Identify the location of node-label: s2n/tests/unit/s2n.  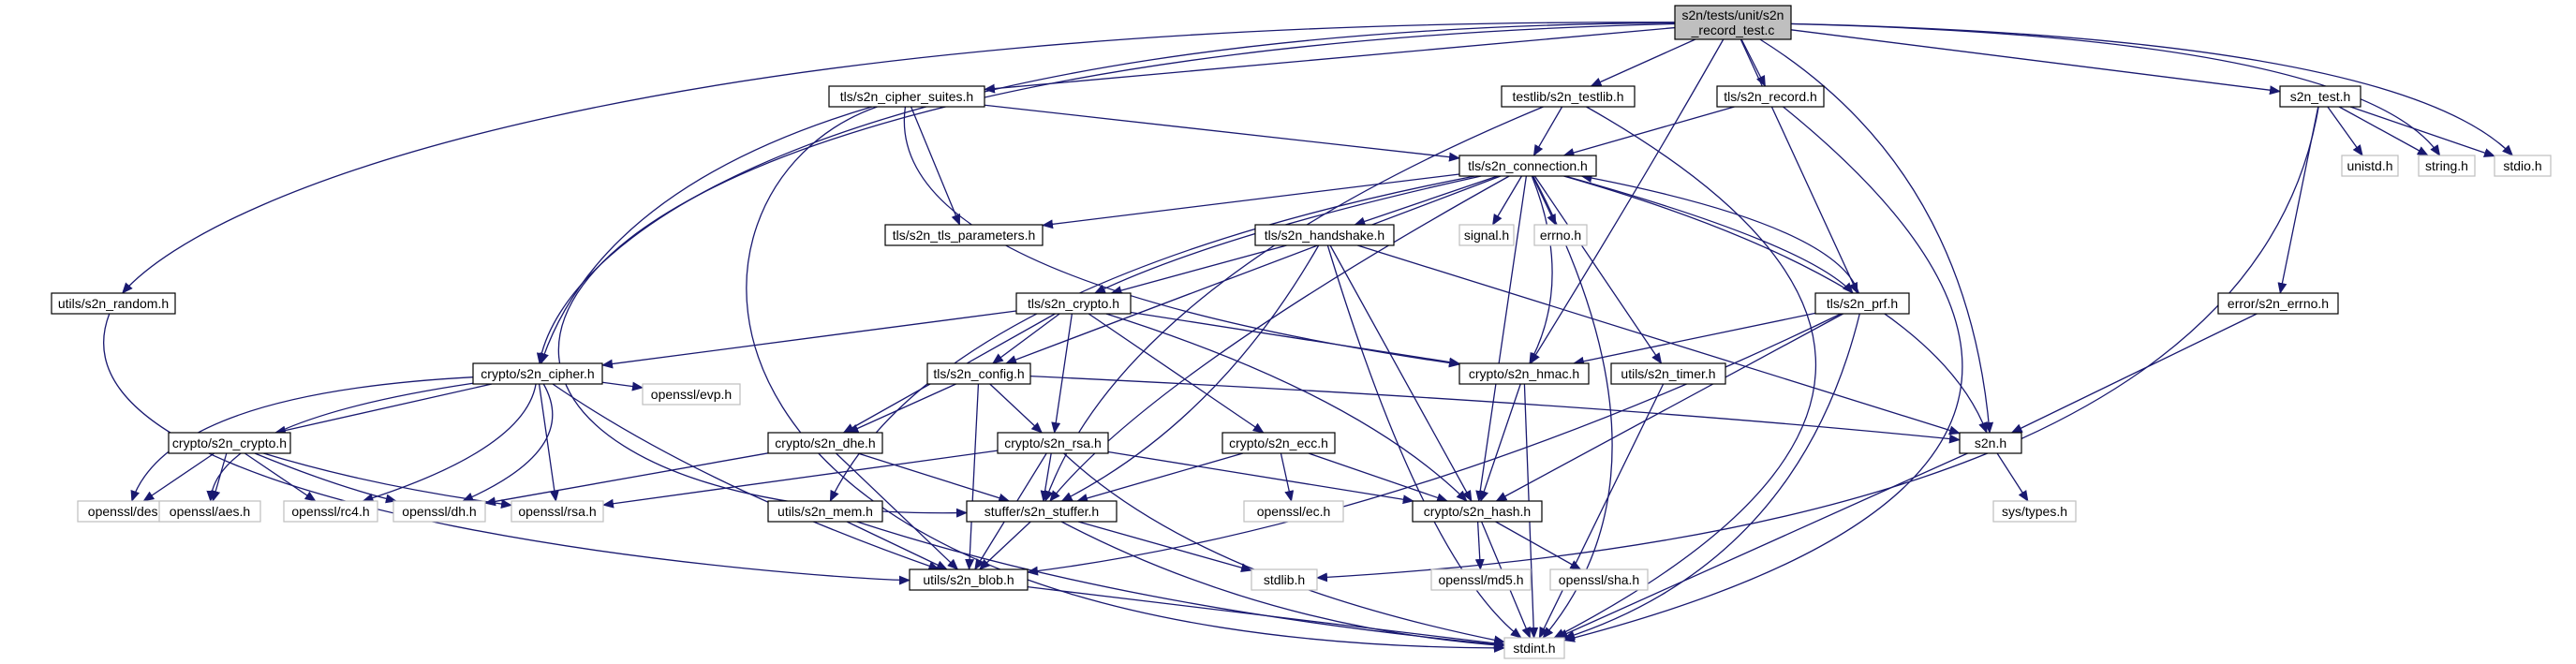
(1733, 14).